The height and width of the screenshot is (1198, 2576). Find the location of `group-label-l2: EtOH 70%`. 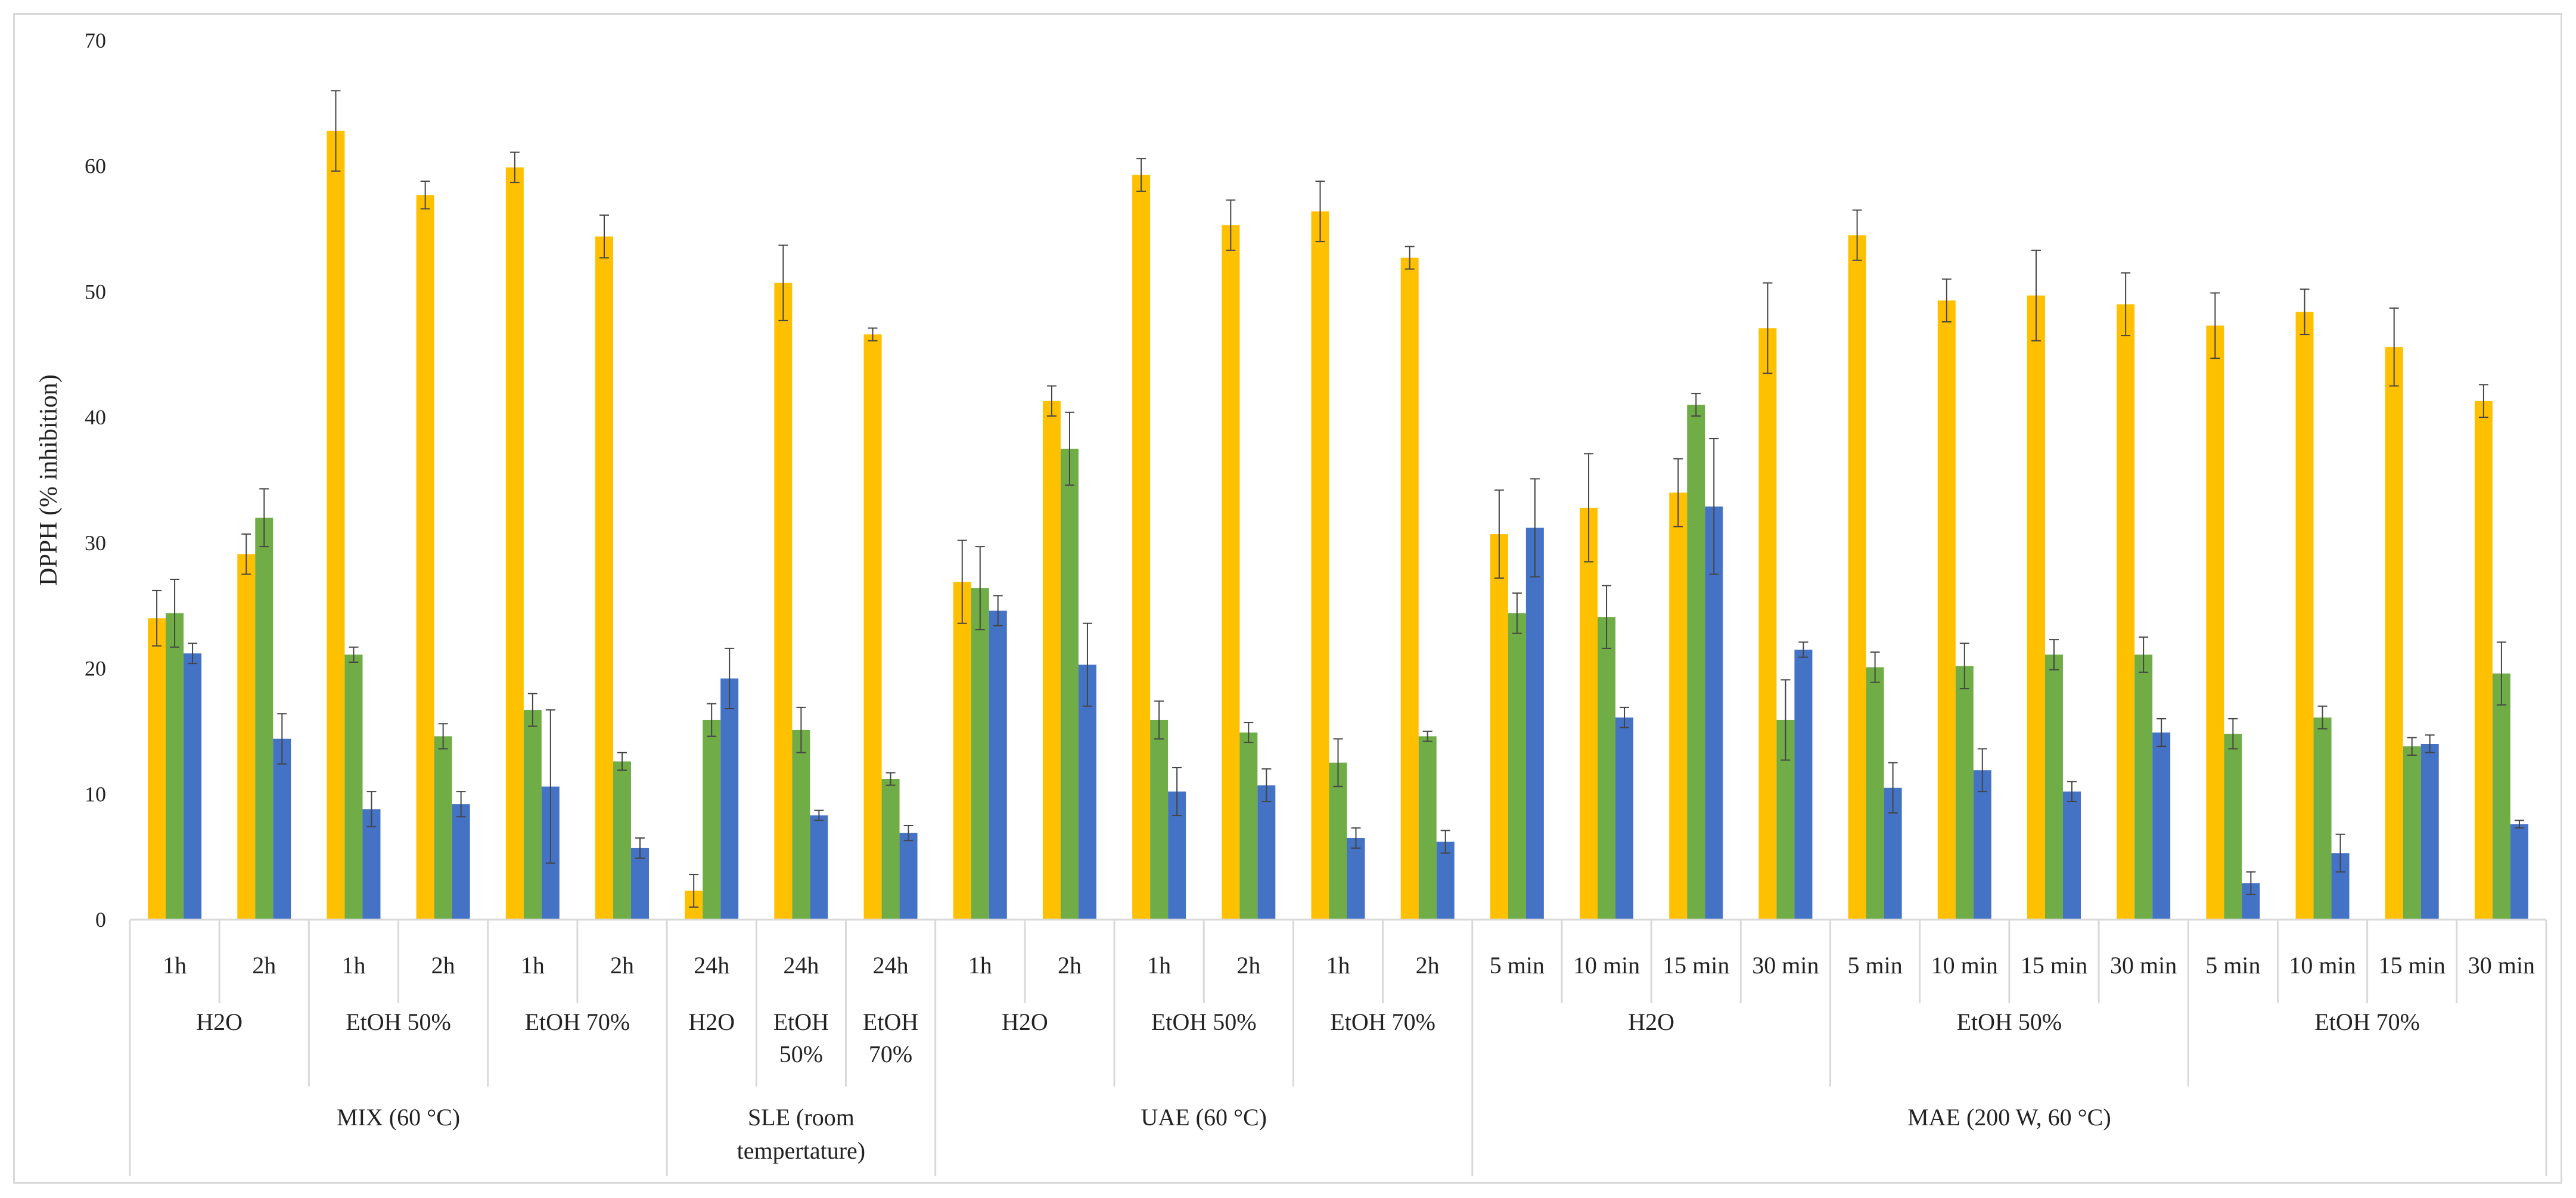

group-label-l2: EtOH 70% is located at coordinates (1382, 1021).